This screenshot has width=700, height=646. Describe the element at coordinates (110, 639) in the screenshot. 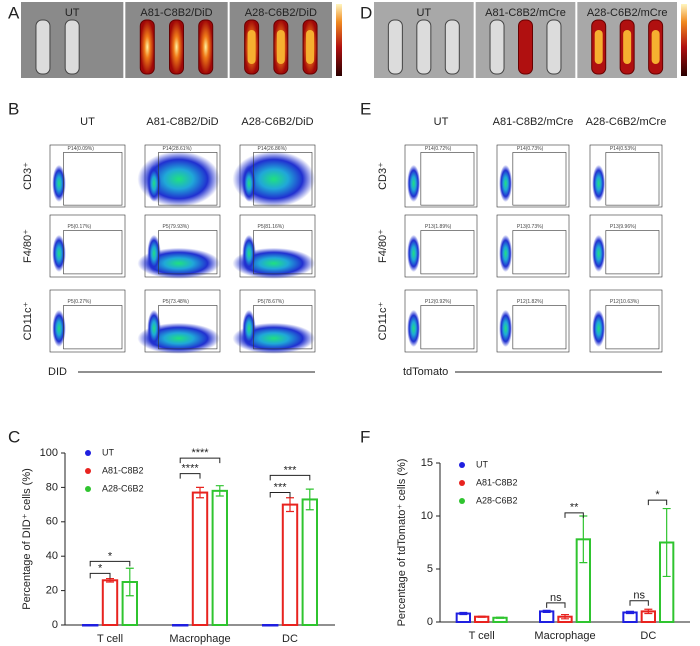

I see `x-tick-label: T cell` at that location.